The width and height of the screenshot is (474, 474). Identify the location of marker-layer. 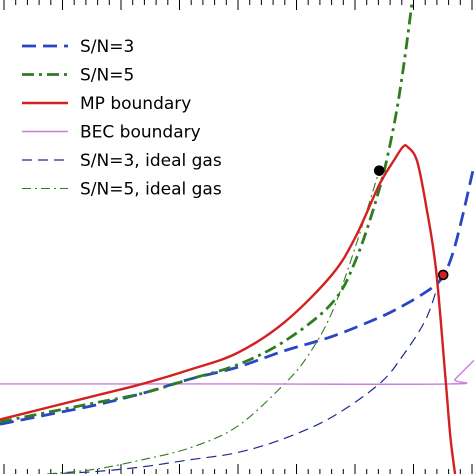
(411, 223).